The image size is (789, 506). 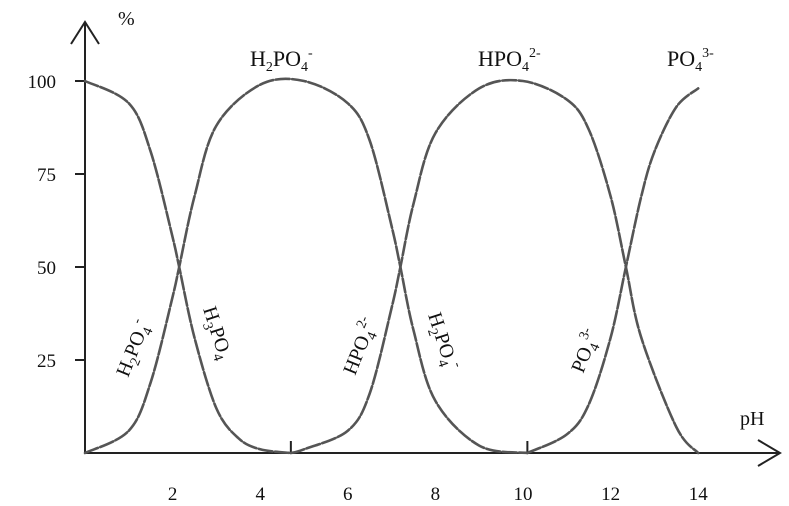 I want to click on species-label-curve-4: H2PO4-, so click(x=442, y=341).